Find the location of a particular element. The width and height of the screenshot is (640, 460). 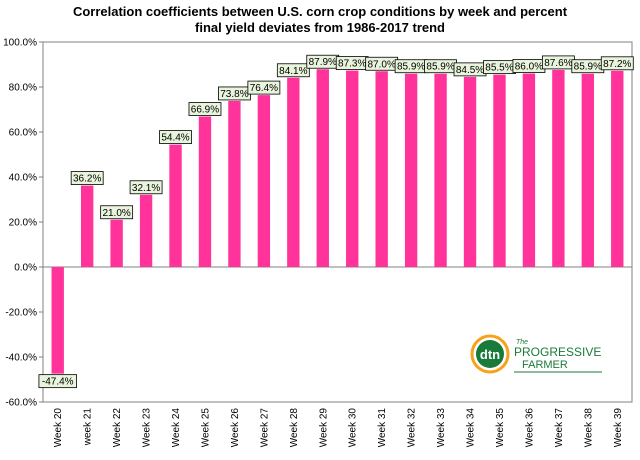

data-label: 87.3% is located at coordinates (352, 64).